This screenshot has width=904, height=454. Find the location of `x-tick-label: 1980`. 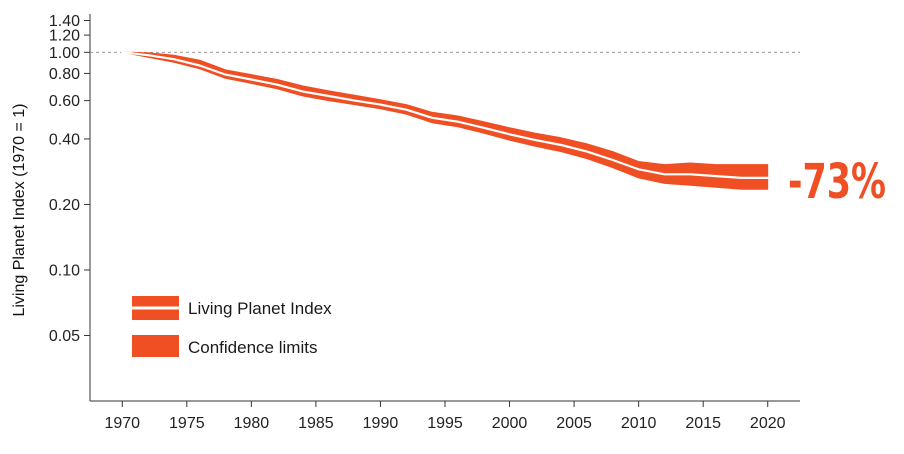

x-tick-label: 1980 is located at coordinates (252, 423).